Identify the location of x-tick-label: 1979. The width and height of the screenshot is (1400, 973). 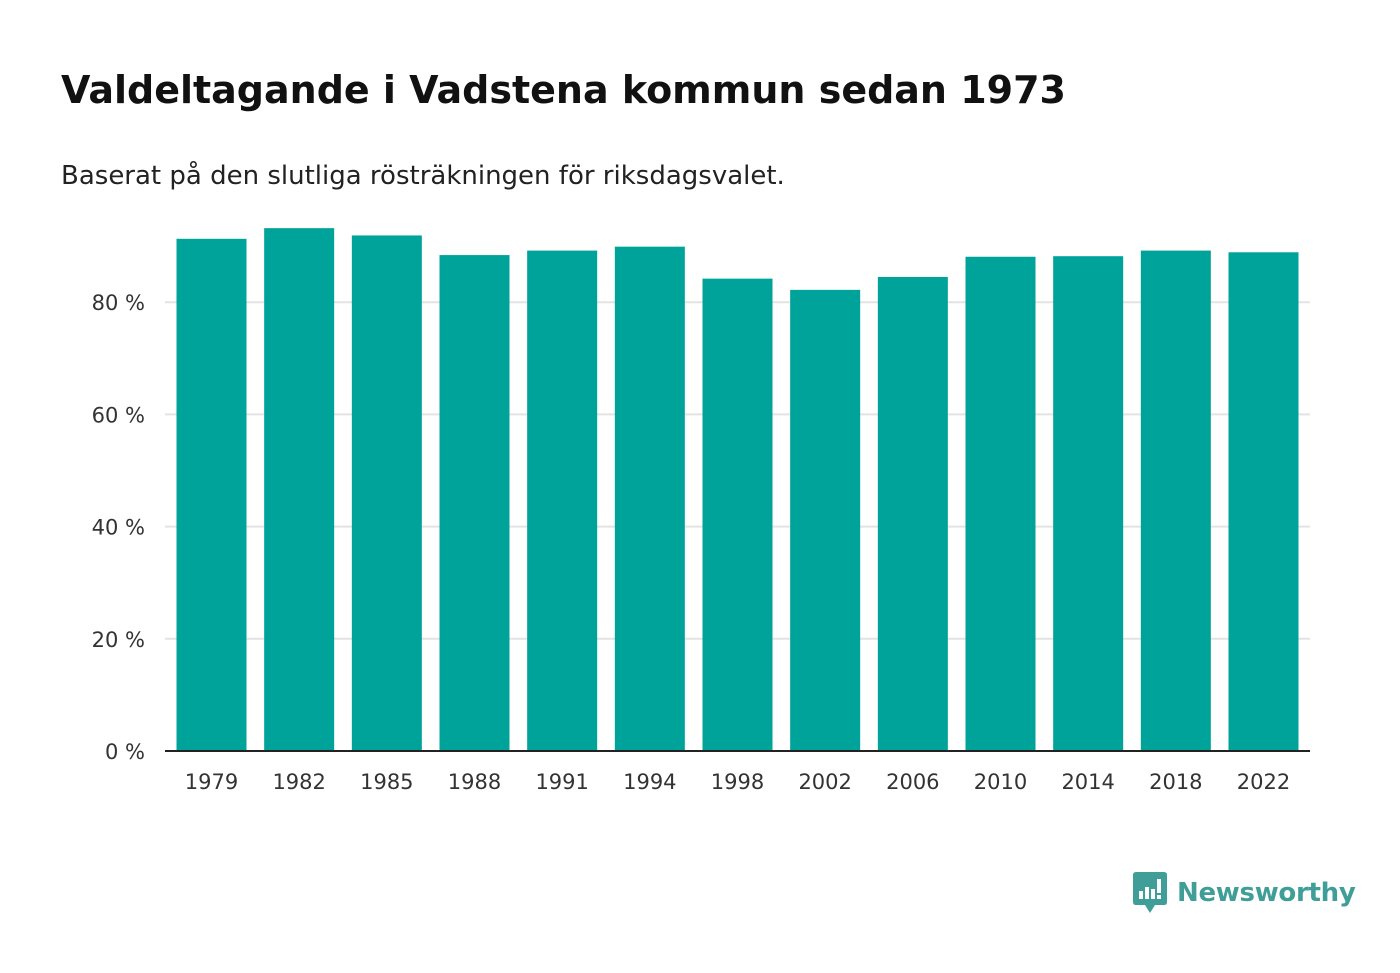
(211, 782).